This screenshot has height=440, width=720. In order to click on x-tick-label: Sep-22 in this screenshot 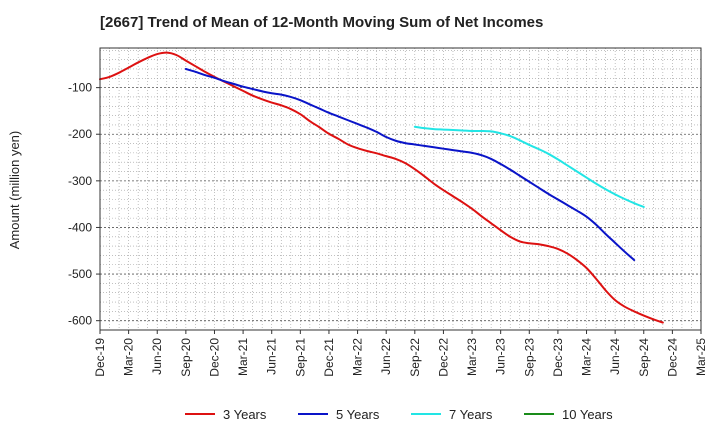, I will do `click(415, 357)`.